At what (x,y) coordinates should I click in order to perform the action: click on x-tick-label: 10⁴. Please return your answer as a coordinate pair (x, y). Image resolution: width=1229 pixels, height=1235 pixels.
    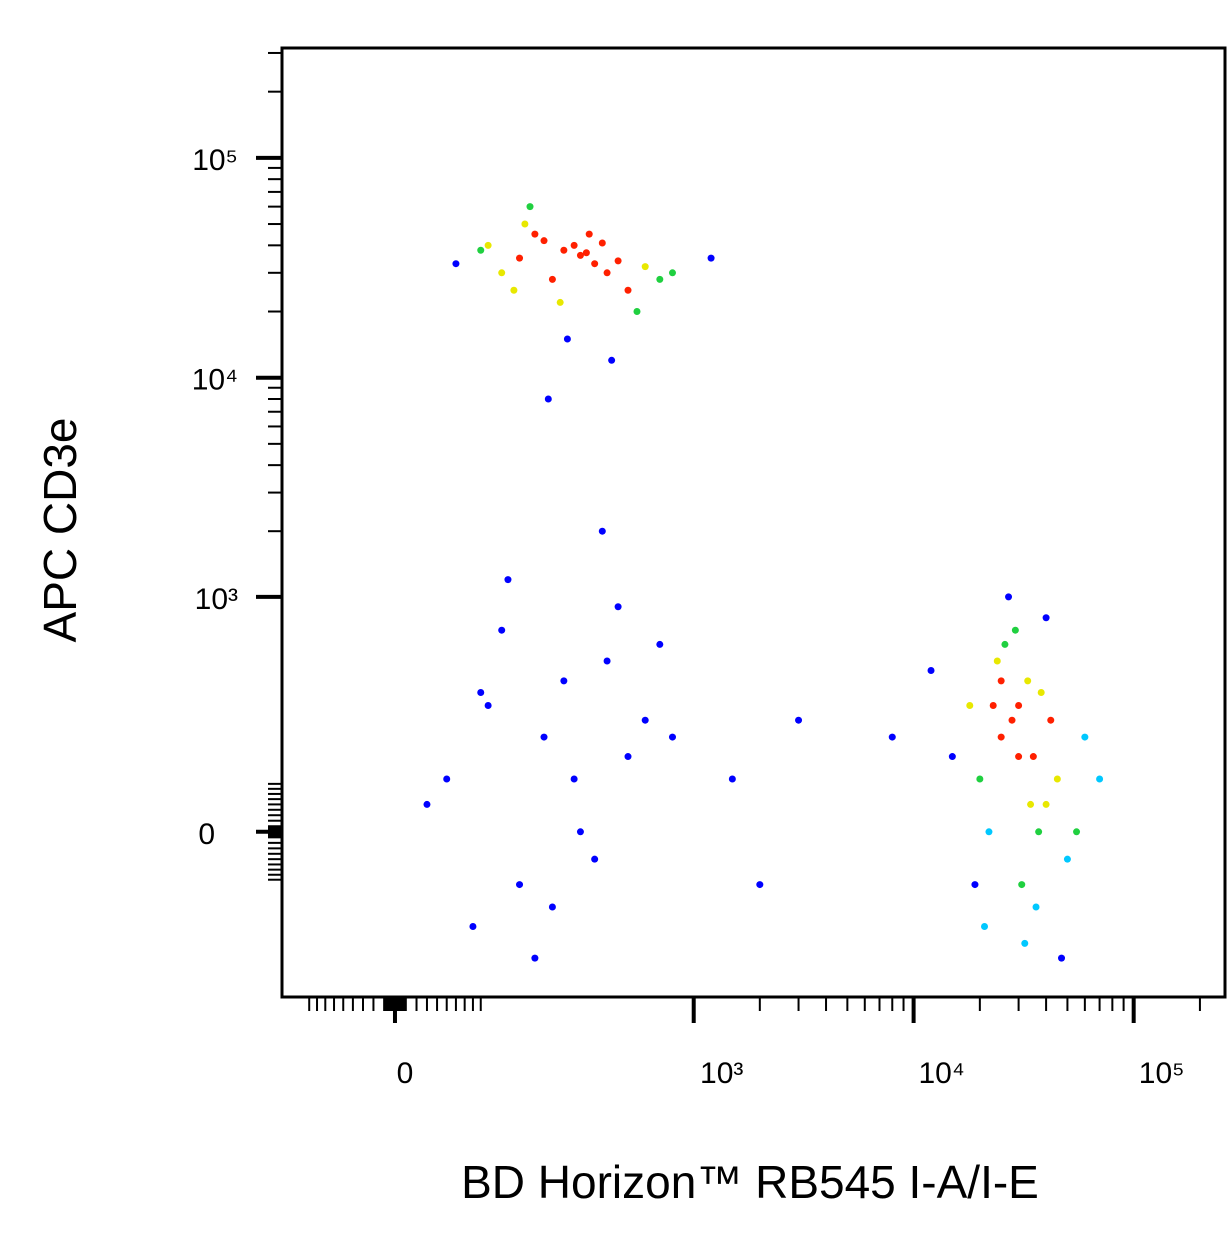
    Looking at the image, I should click on (941, 1073).